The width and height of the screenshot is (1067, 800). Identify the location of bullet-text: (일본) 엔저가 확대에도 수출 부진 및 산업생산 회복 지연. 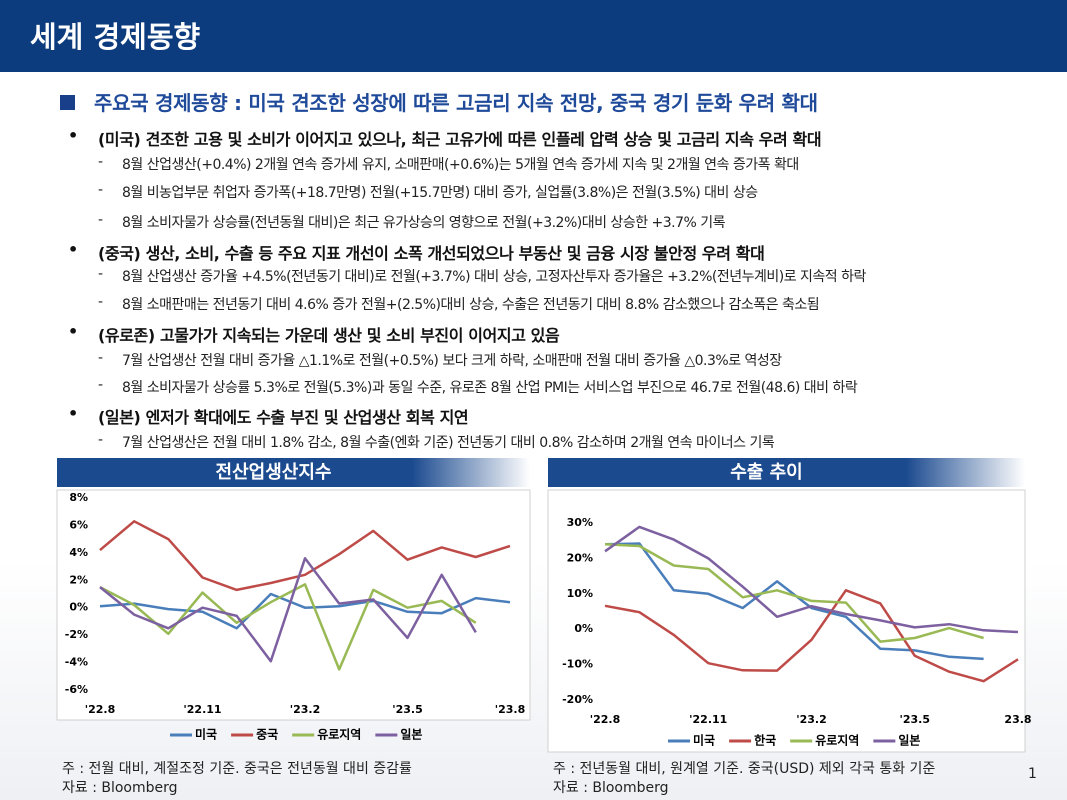
(283, 417).